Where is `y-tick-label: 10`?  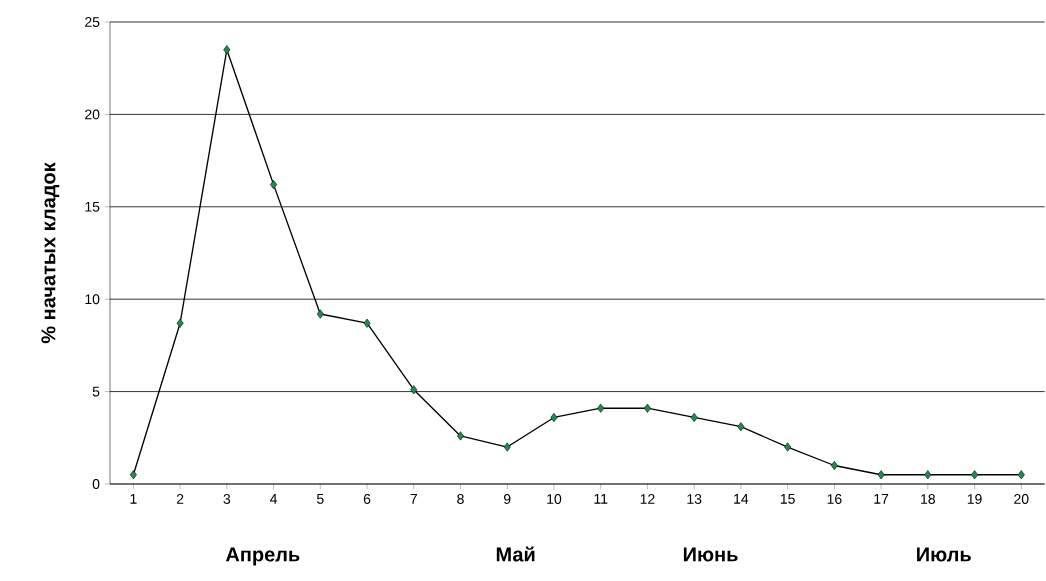
y-tick-label: 10 is located at coordinates (92, 299).